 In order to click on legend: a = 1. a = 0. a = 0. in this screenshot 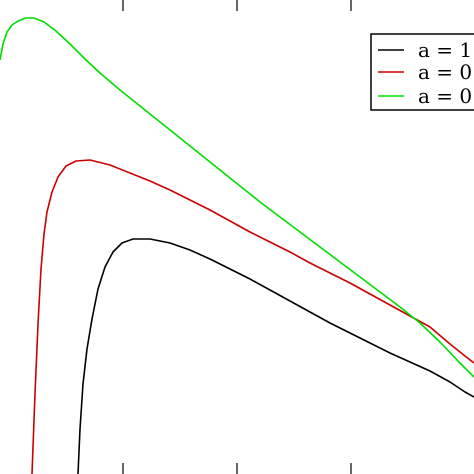, I will do `click(422, 72)`.